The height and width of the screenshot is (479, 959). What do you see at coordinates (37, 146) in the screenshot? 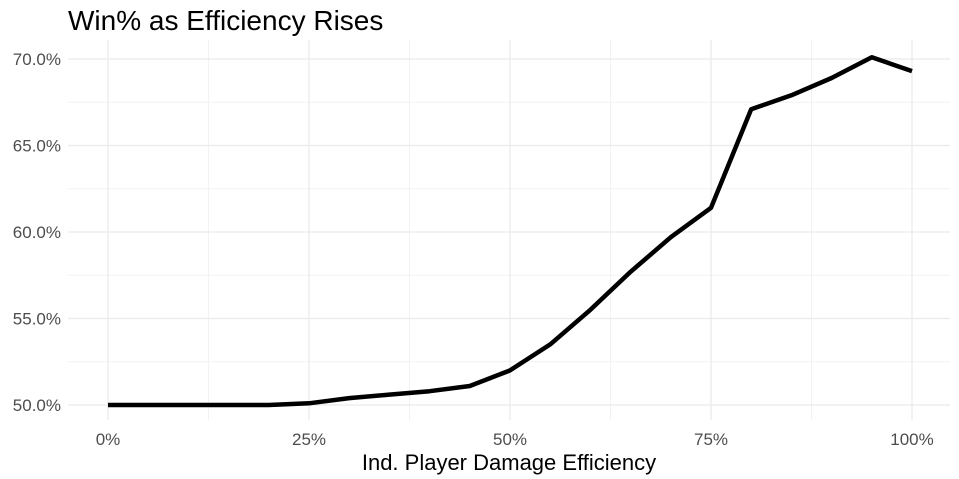
I see `y-tick-label: 65.0%` at bounding box center [37, 146].